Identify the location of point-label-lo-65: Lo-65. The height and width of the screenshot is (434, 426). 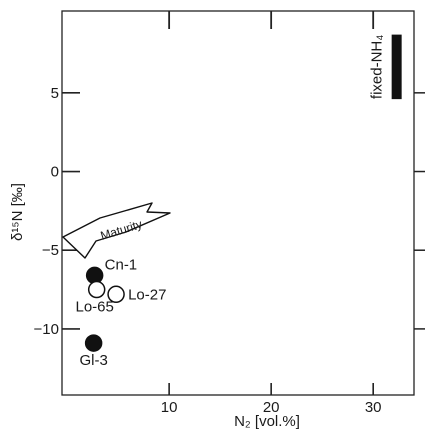
(95, 307).